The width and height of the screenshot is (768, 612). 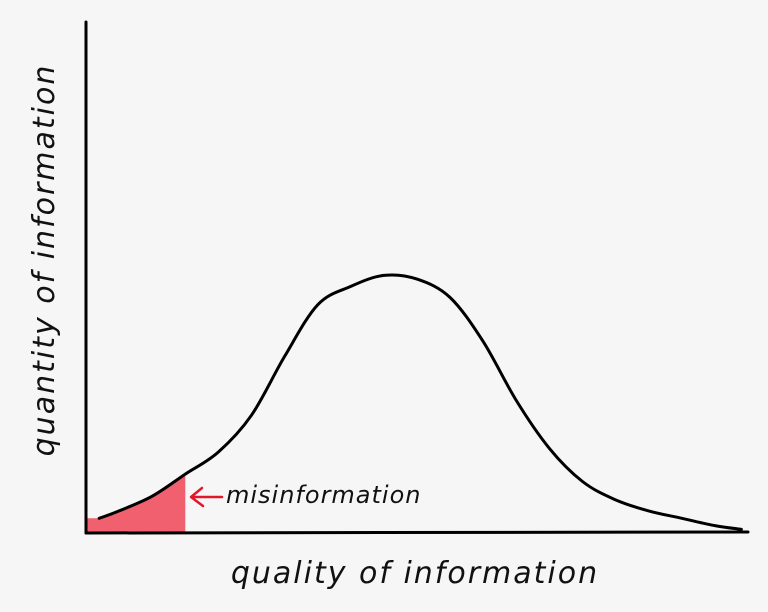 I want to click on annotation-layer, so click(x=206, y=497).